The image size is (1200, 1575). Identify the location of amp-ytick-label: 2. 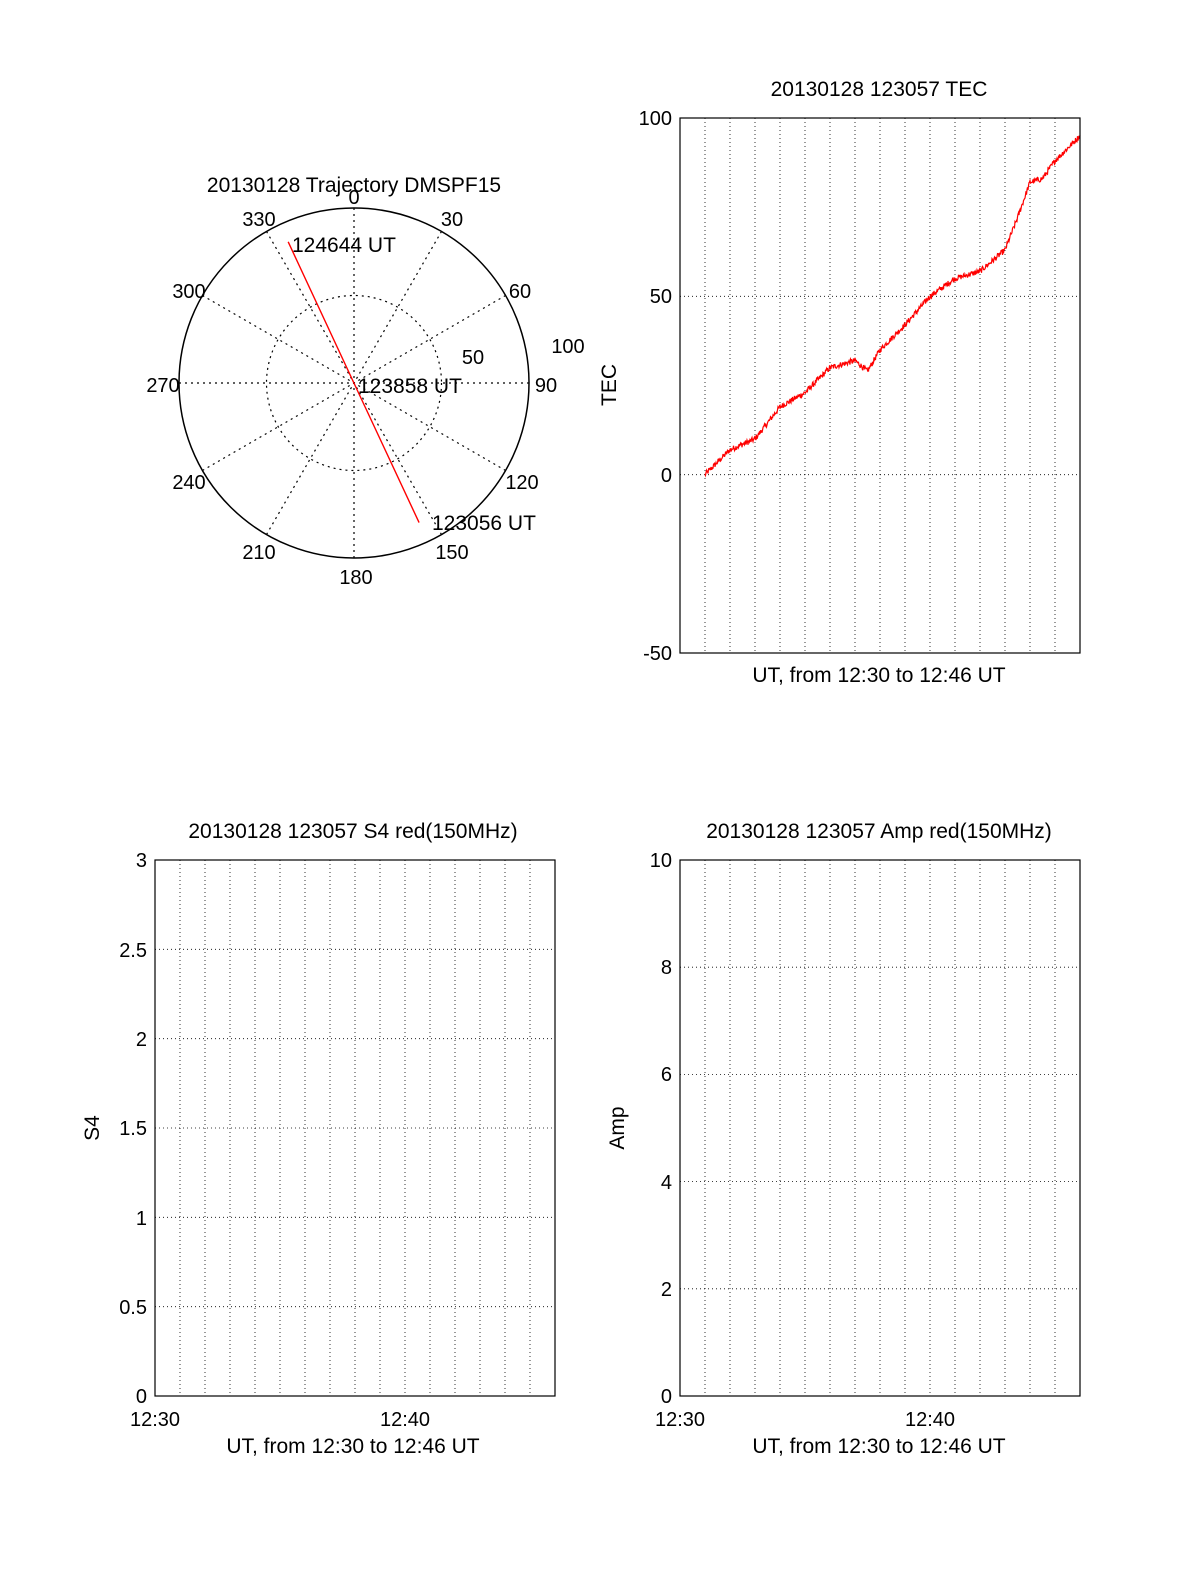
(666, 1290).